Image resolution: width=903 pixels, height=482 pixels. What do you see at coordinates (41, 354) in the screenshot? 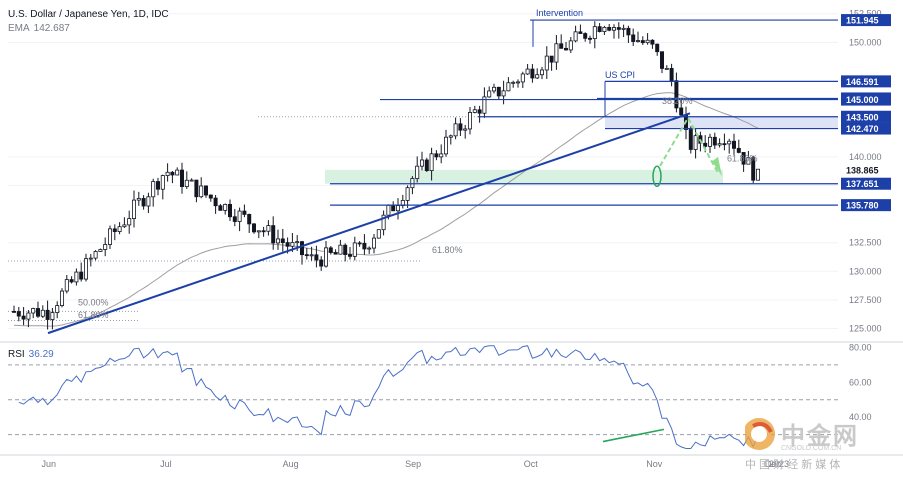
I see `rsi-value: 36.29` at bounding box center [41, 354].